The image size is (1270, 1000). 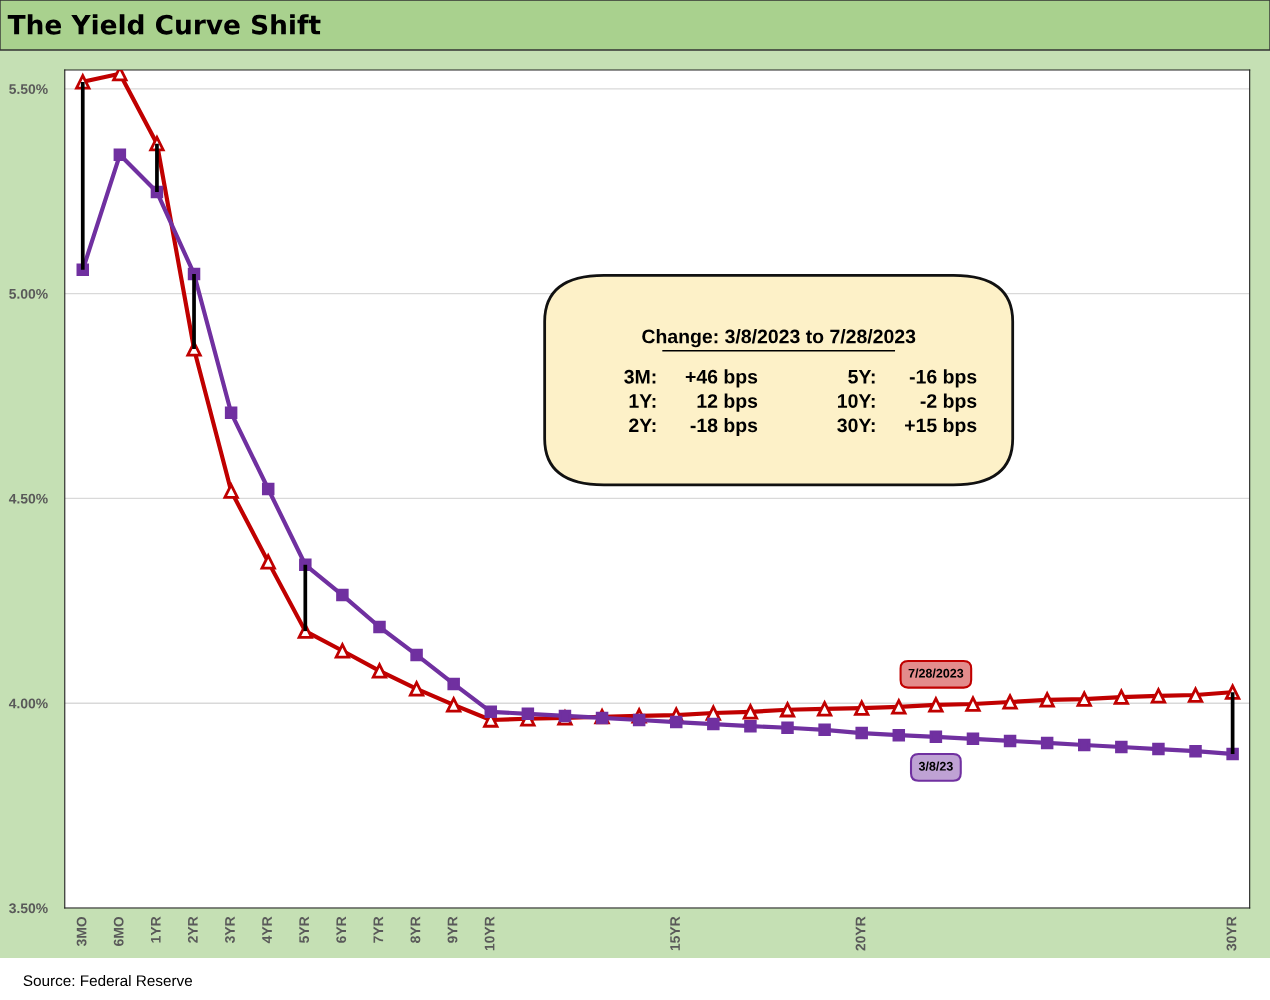 What do you see at coordinates (779, 338) in the screenshot?
I see `annotation: Change: 3/8/2023 to 7/28/2023` at bounding box center [779, 338].